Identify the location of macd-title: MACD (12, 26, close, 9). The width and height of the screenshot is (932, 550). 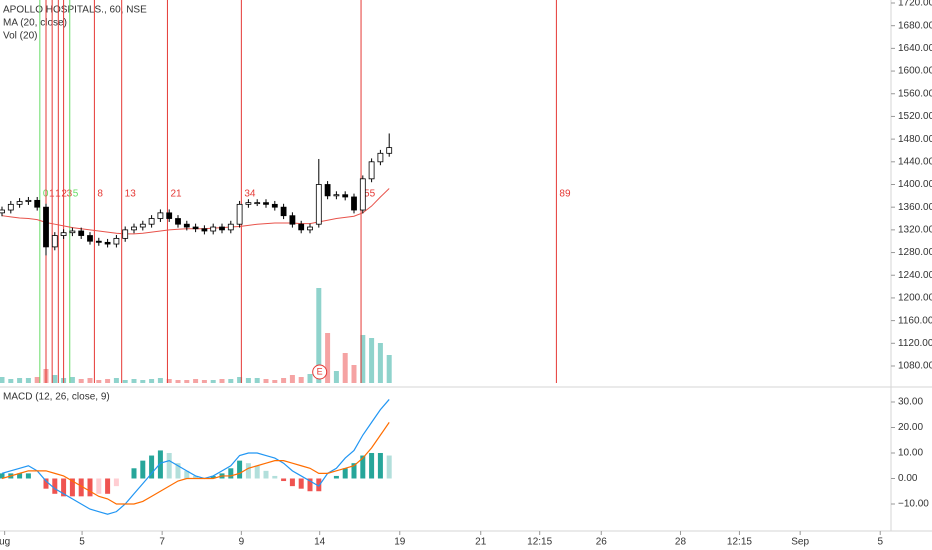
(56, 397).